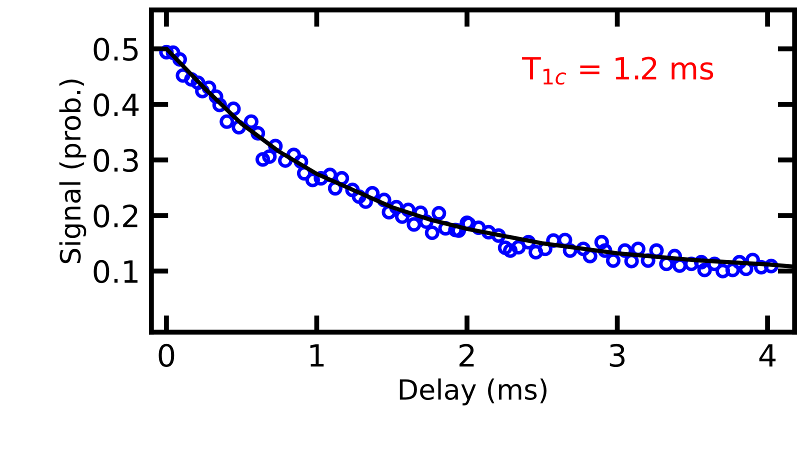 This screenshot has width=797, height=452. What do you see at coordinates (618, 70) in the screenshot?
I see `annotation: T$_{1c}$ = 1.2 ms` at bounding box center [618, 70].